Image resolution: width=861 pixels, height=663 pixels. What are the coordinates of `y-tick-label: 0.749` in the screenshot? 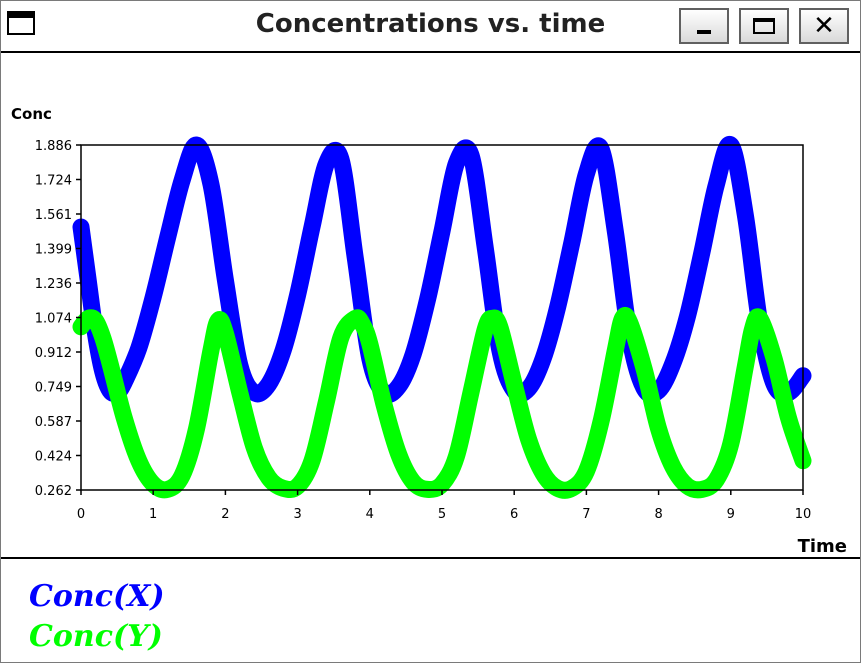 It's located at (53, 388).